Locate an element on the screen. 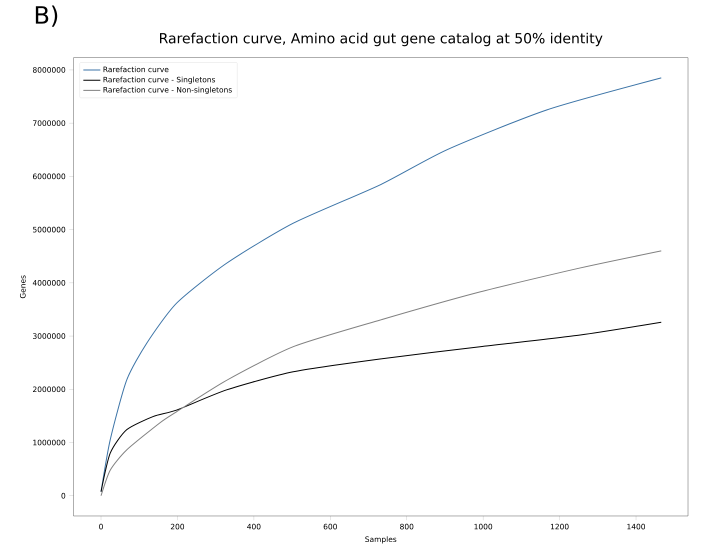  text: B) is located at coordinates (47, 16).